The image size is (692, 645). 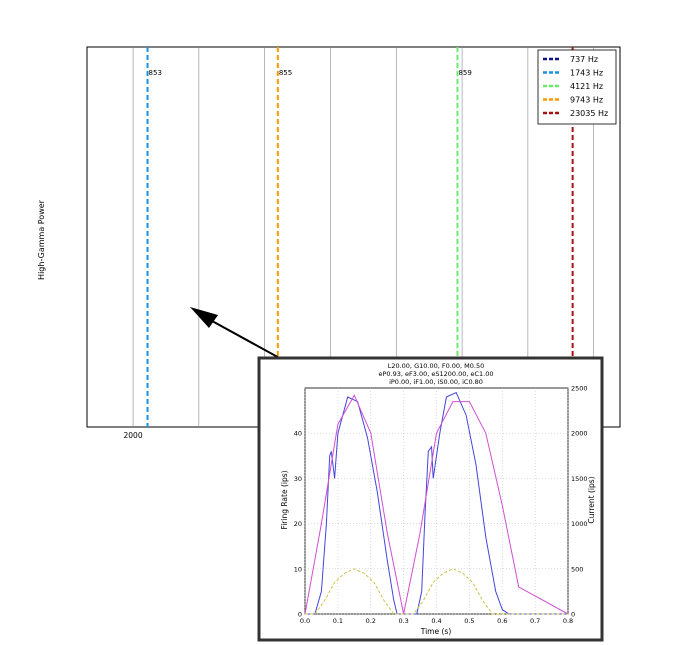 What do you see at coordinates (579, 479) in the screenshot?
I see `inset-y2-tick-label: 1500` at bounding box center [579, 479].